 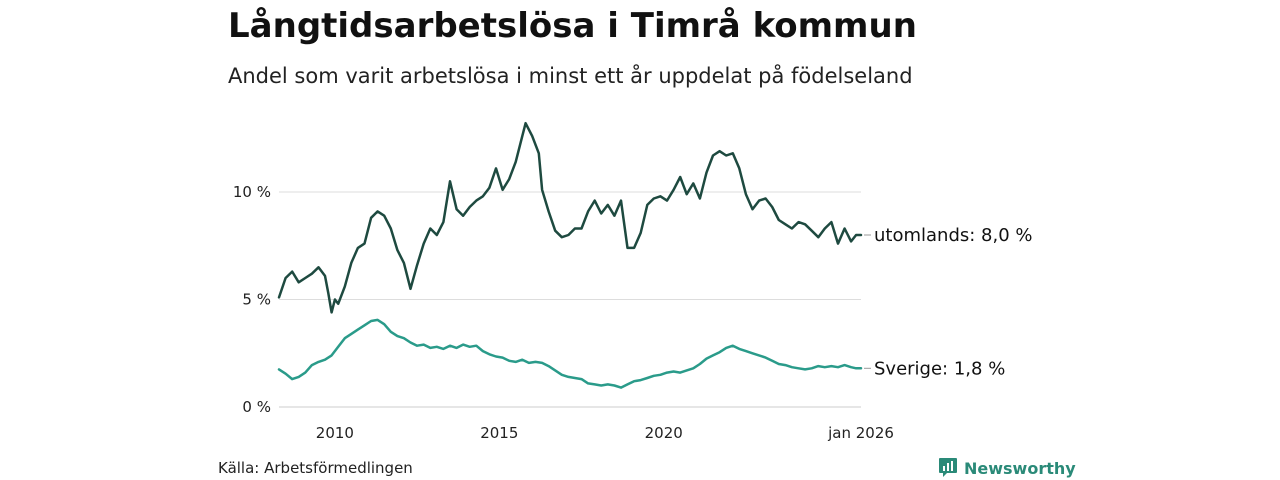 What do you see at coordinates (315, 468) in the screenshot?
I see `source-note: Källa: Arbetsförmedlingen` at bounding box center [315, 468].